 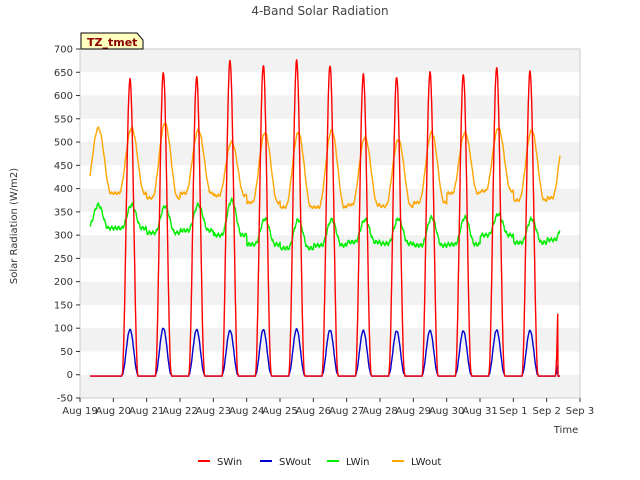 What do you see at coordinates (325, 224) in the screenshot?
I see `series-line-lwin` at bounding box center [325, 224].